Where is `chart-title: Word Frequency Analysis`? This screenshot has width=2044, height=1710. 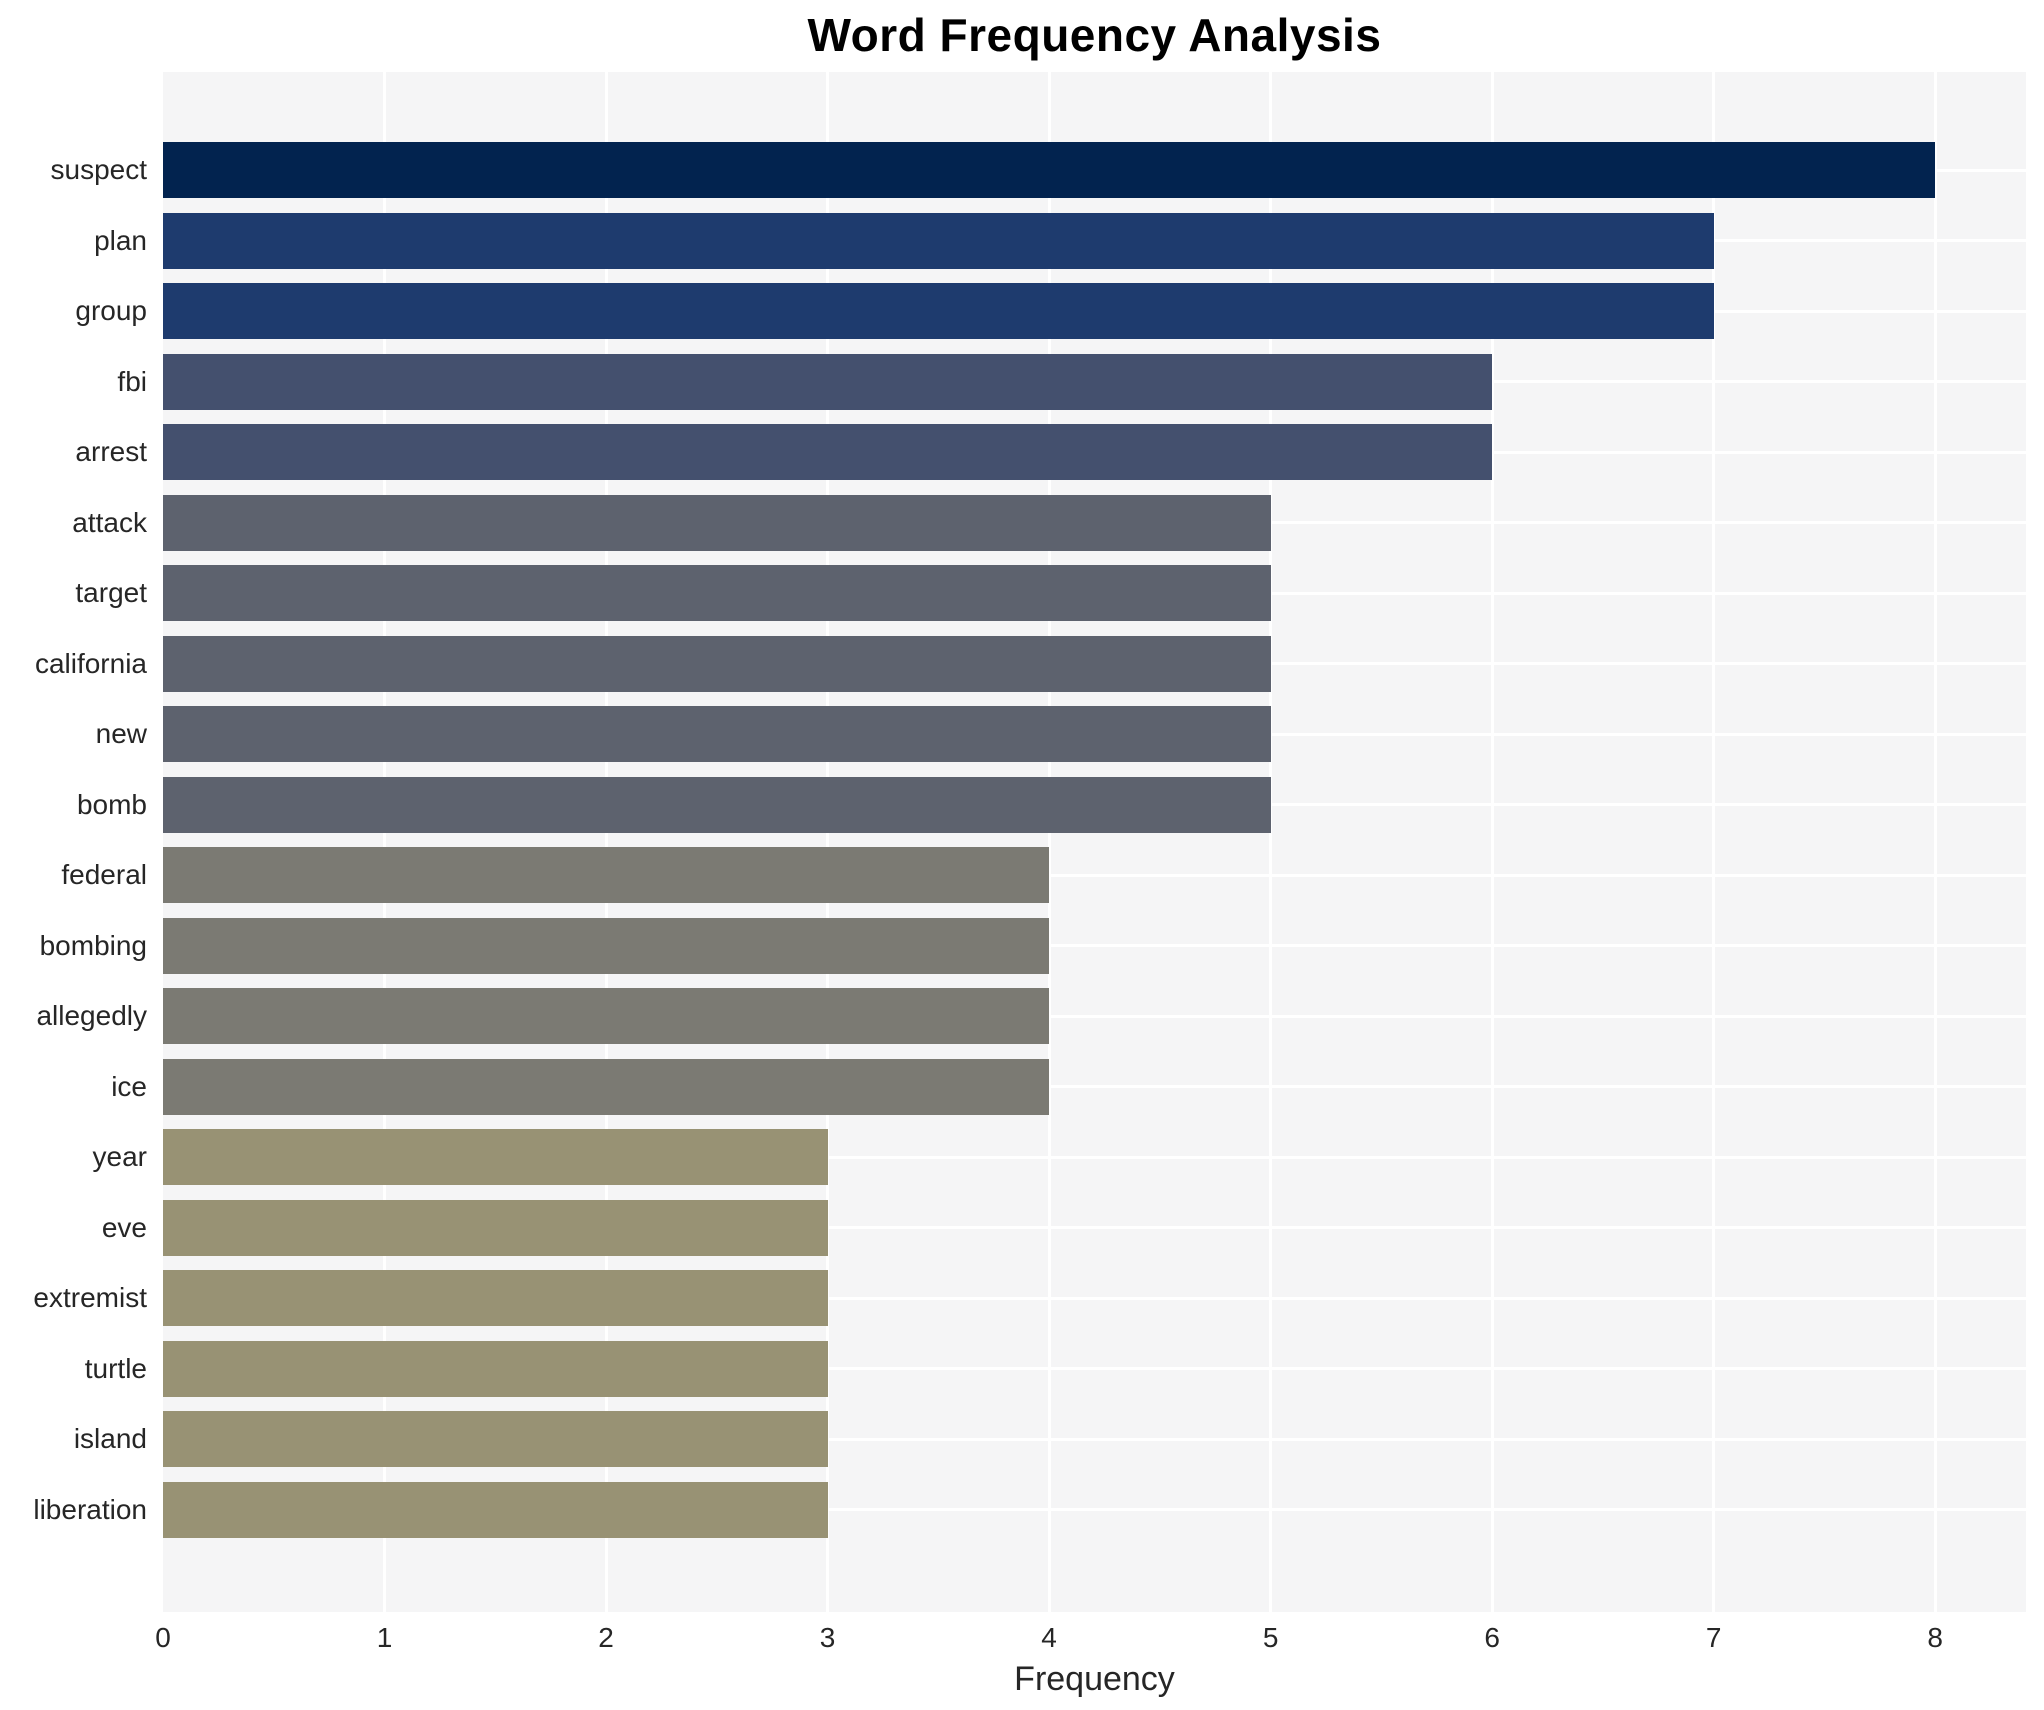 chart-title: Word Frequency Analysis is located at coordinates (1094, 35).